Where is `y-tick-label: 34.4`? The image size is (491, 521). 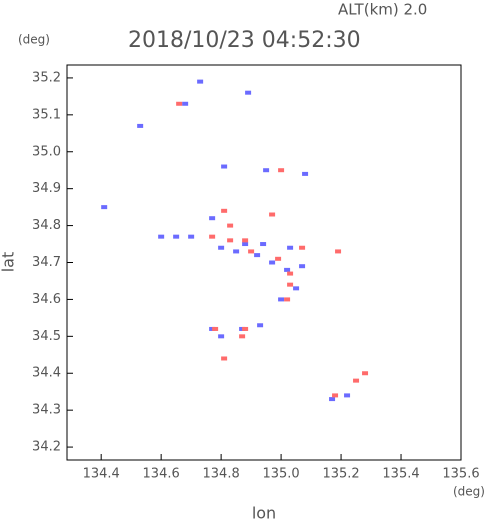
y-tick-label: 34.4 is located at coordinates (46, 373).